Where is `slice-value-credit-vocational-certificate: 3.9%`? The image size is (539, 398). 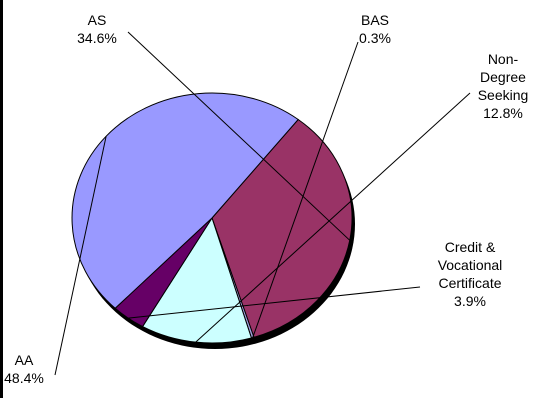 slice-value-credit-vocational-certificate: 3.9% is located at coordinates (470, 301).